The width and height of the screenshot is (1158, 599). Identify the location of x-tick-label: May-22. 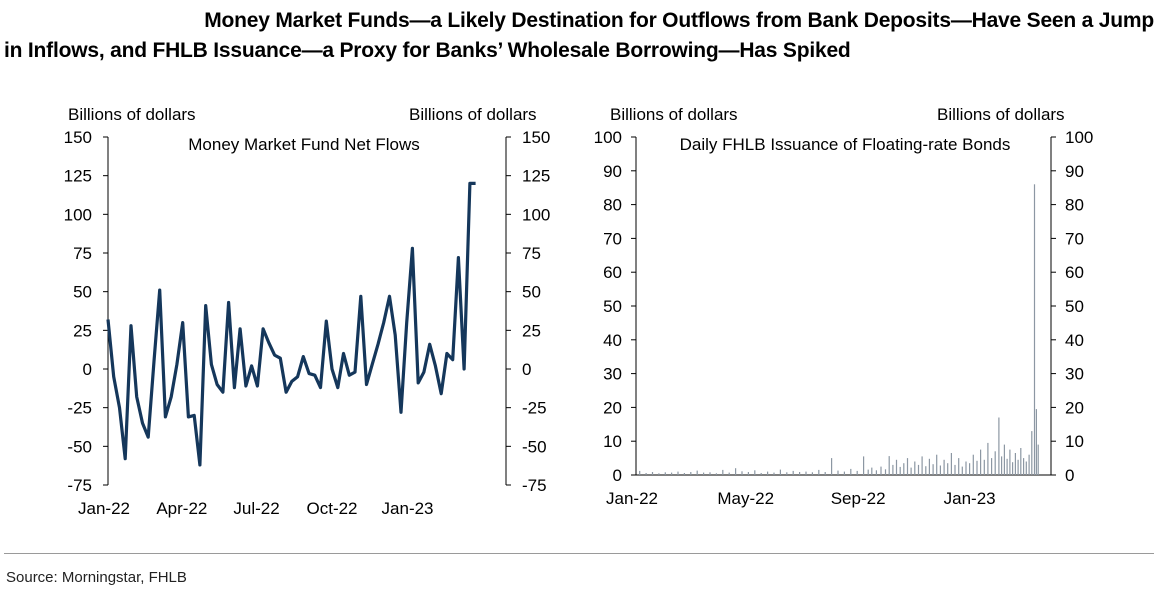
(745, 498).